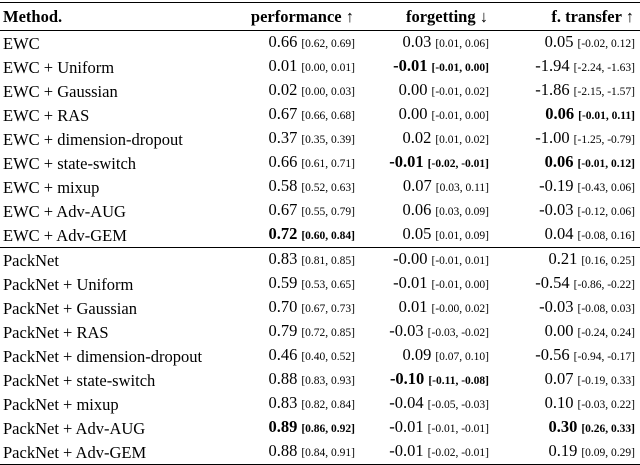 Image resolution: width=640 pixels, height=465 pixels. What do you see at coordinates (567, 332) in the screenshot?
I see `result-cell: 0.00 [-0.24, 0.24]` at bounding box center [567, 332].